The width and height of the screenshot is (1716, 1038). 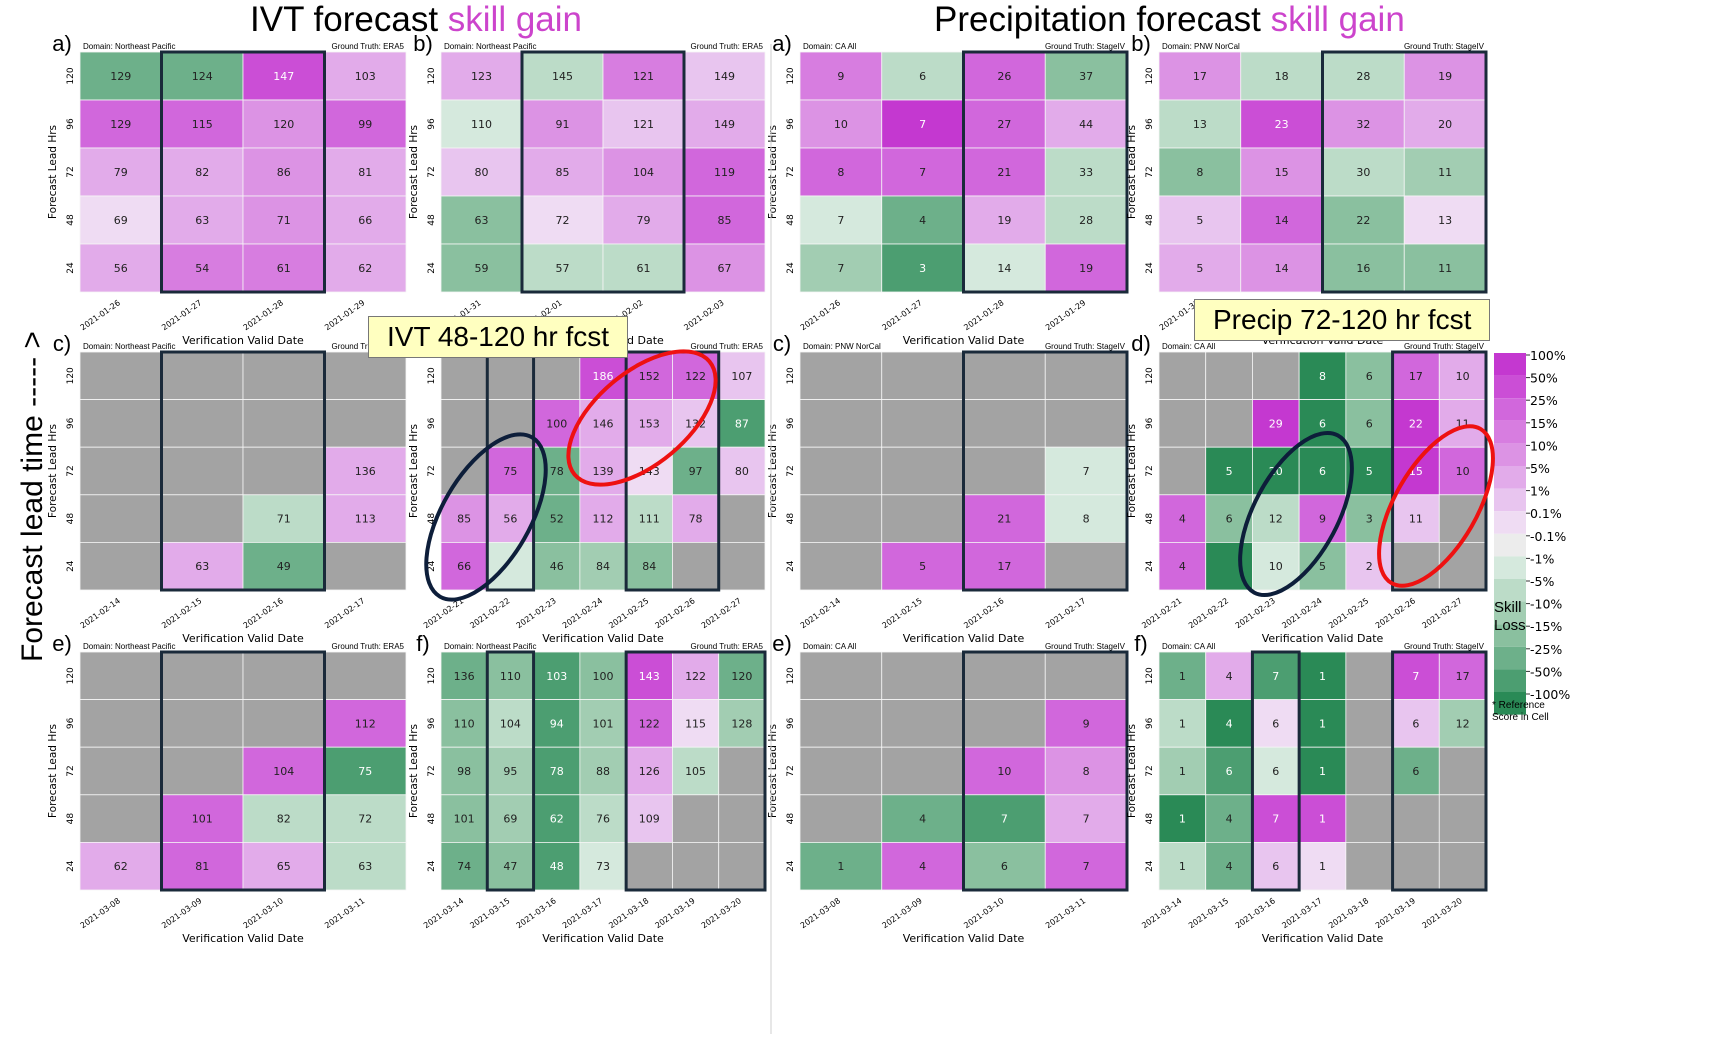 What do you see at coordinates (1546, 626) in the screenshot?
I see `colorbar-label: -15%` at bounding box center [1546, 626].